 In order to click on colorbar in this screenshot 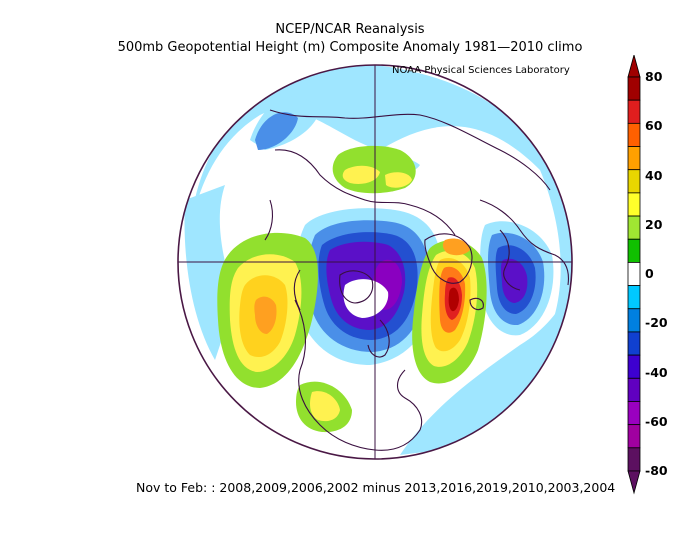, I will do `click(634, 275)`.